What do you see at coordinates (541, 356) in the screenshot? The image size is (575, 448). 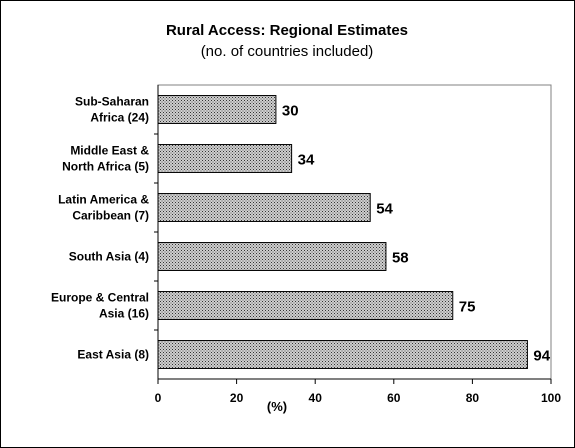 I see `bar-value-label-5: 94` at bounding box center [541, 356].